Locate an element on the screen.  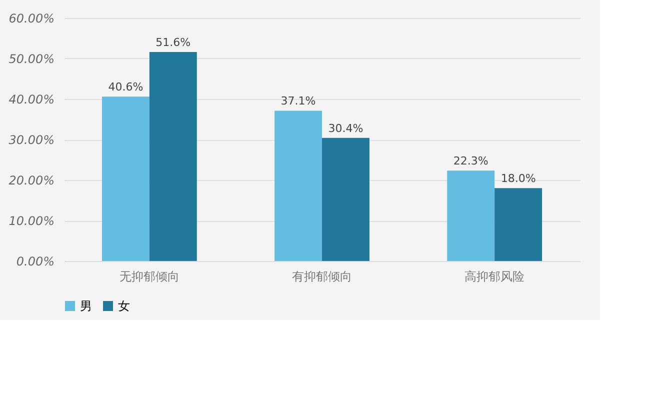
data-label: 37.1% is located at coordinates (298, 101).